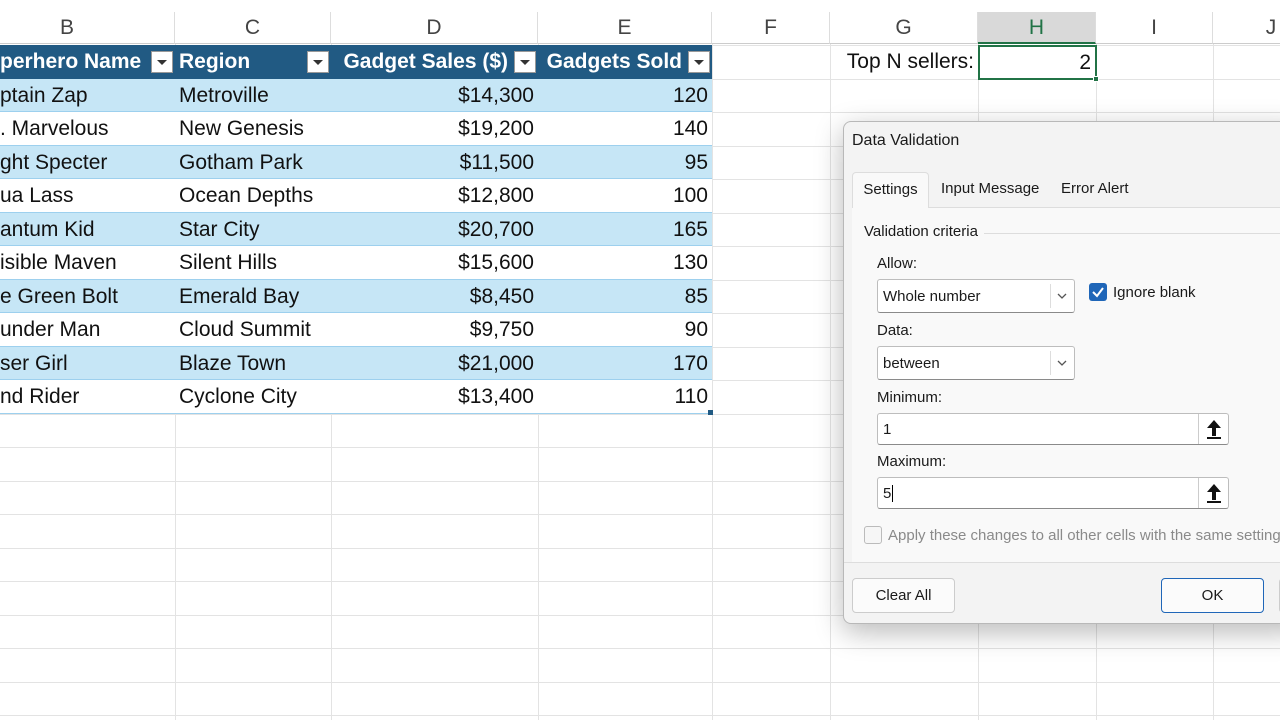  Describe the element at coordinates (696, 162) in the screenshot. I see `table-cell: 95` at that location.